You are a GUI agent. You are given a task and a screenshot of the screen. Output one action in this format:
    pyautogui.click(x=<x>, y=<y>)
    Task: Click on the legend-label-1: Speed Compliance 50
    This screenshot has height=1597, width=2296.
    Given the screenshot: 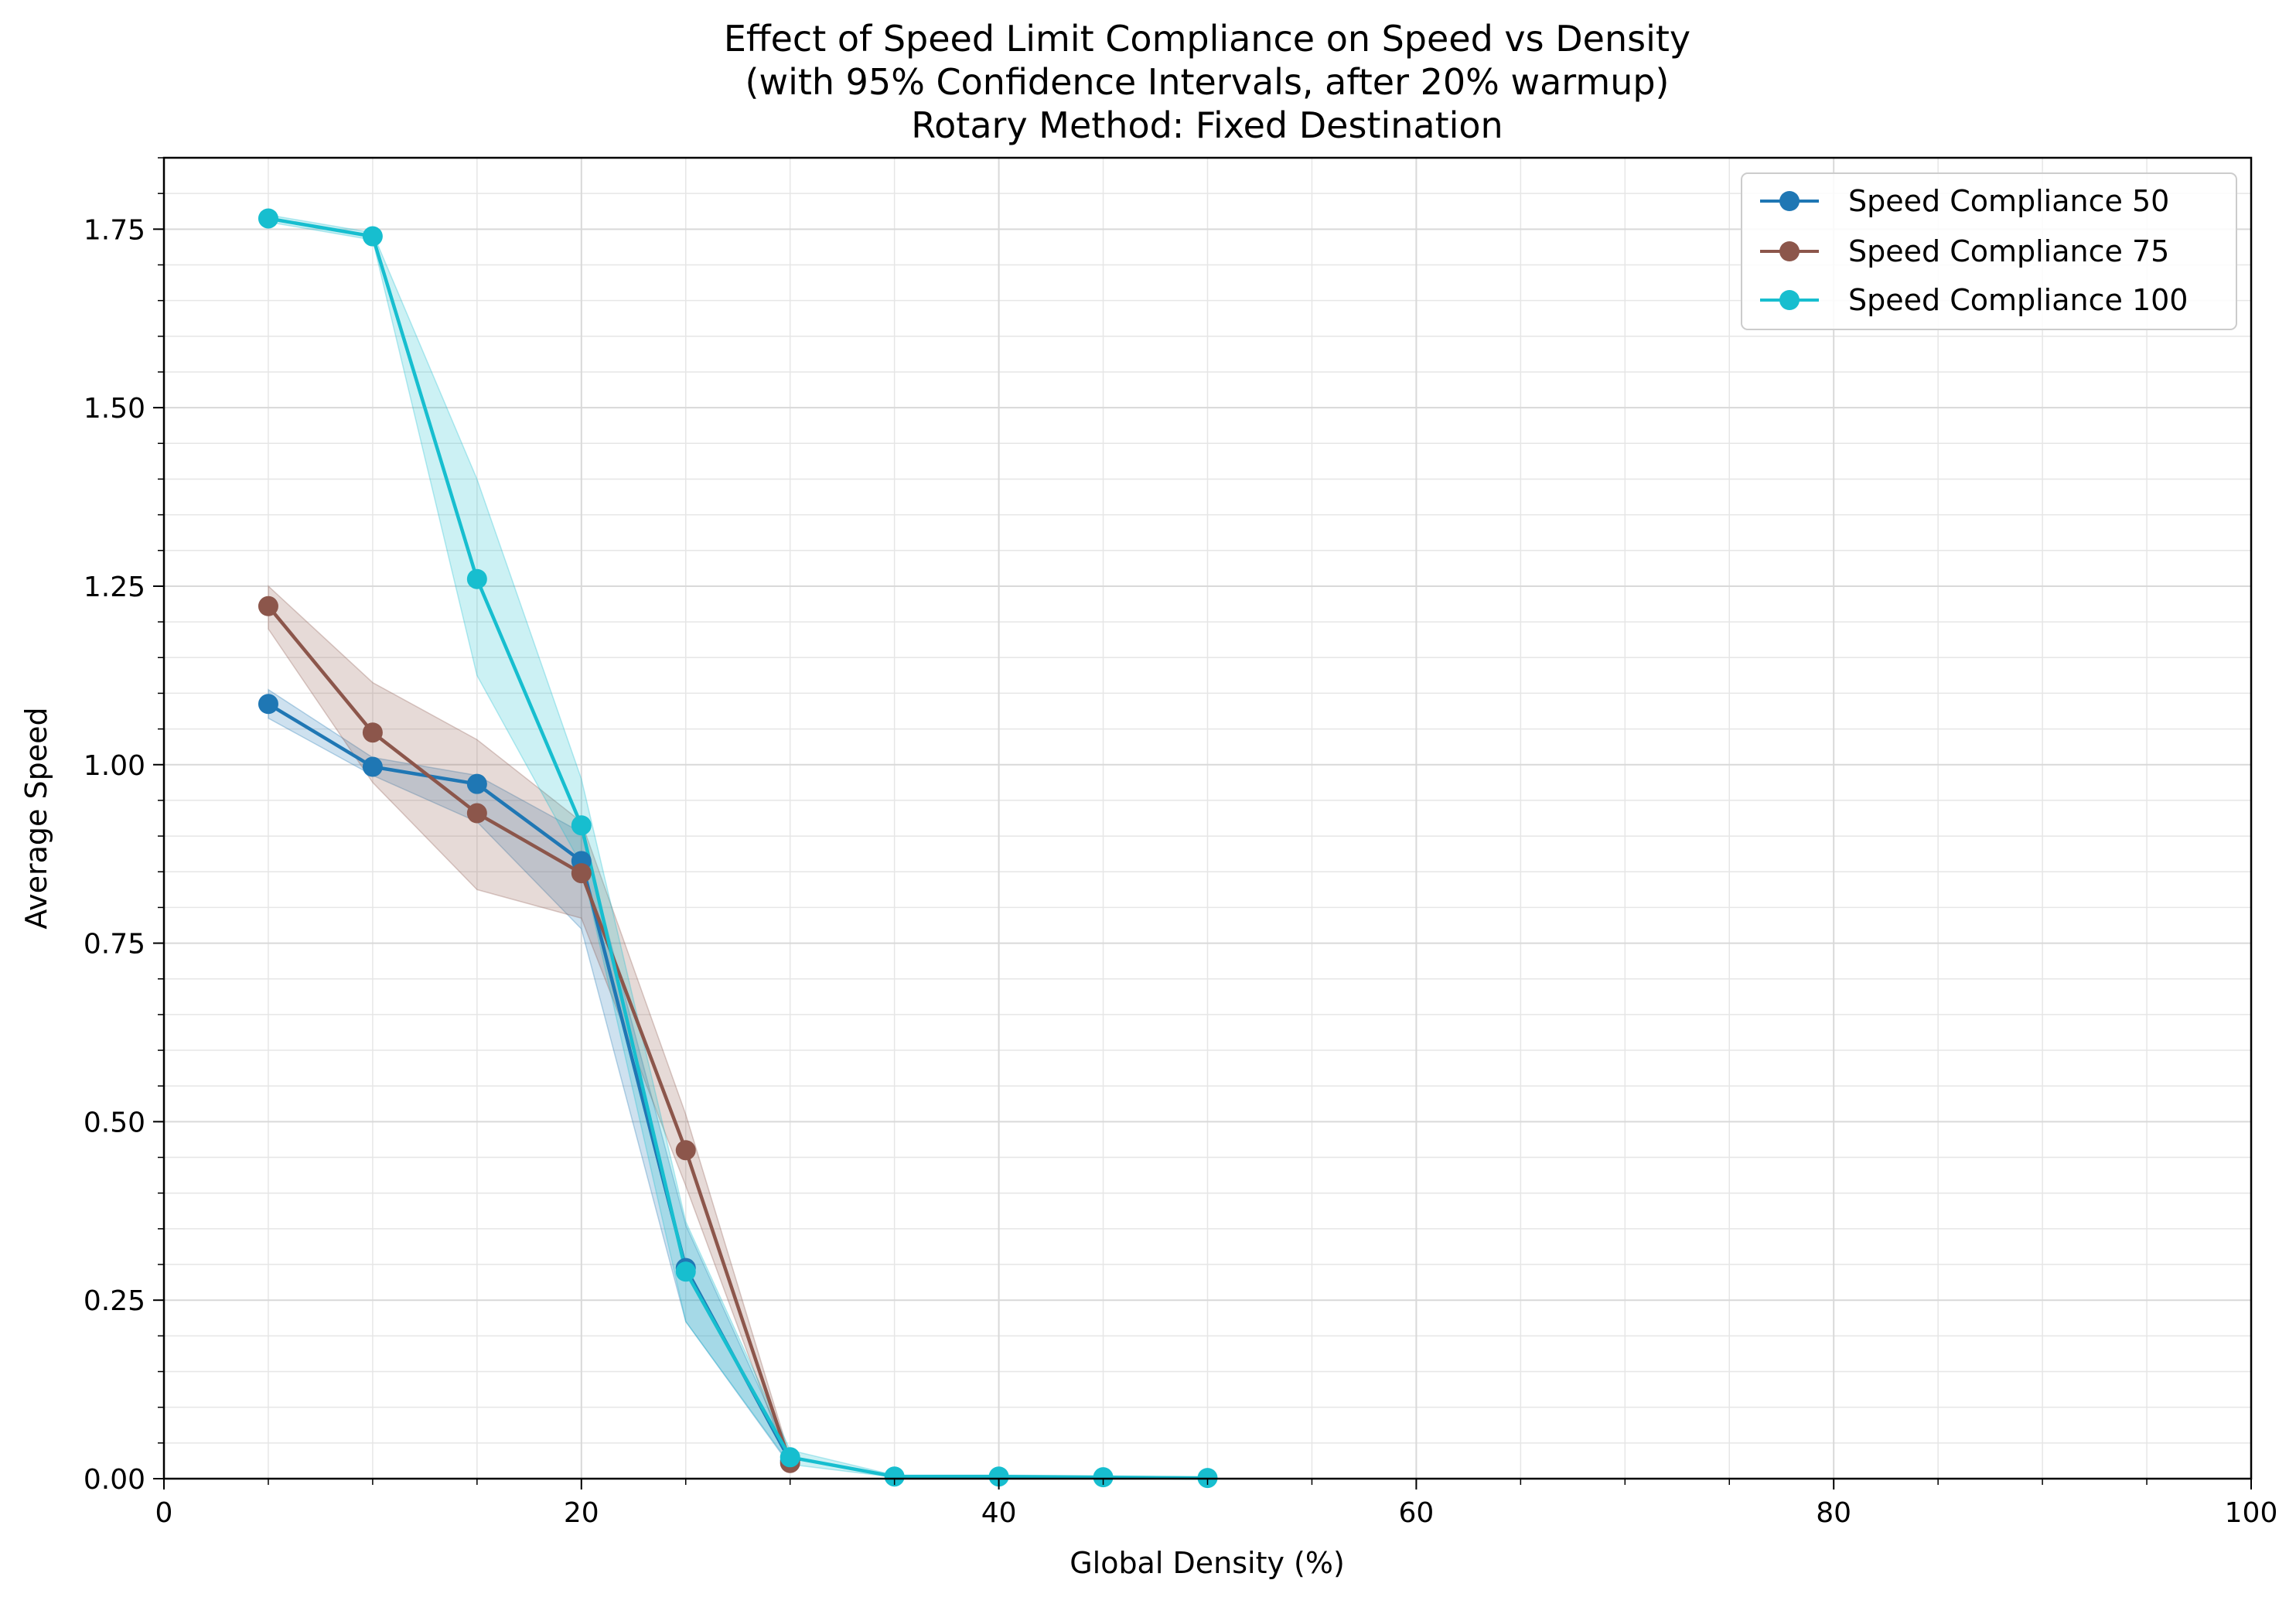 What is the action you would take?
    pyautogui.click(x=2008, y=201)
    